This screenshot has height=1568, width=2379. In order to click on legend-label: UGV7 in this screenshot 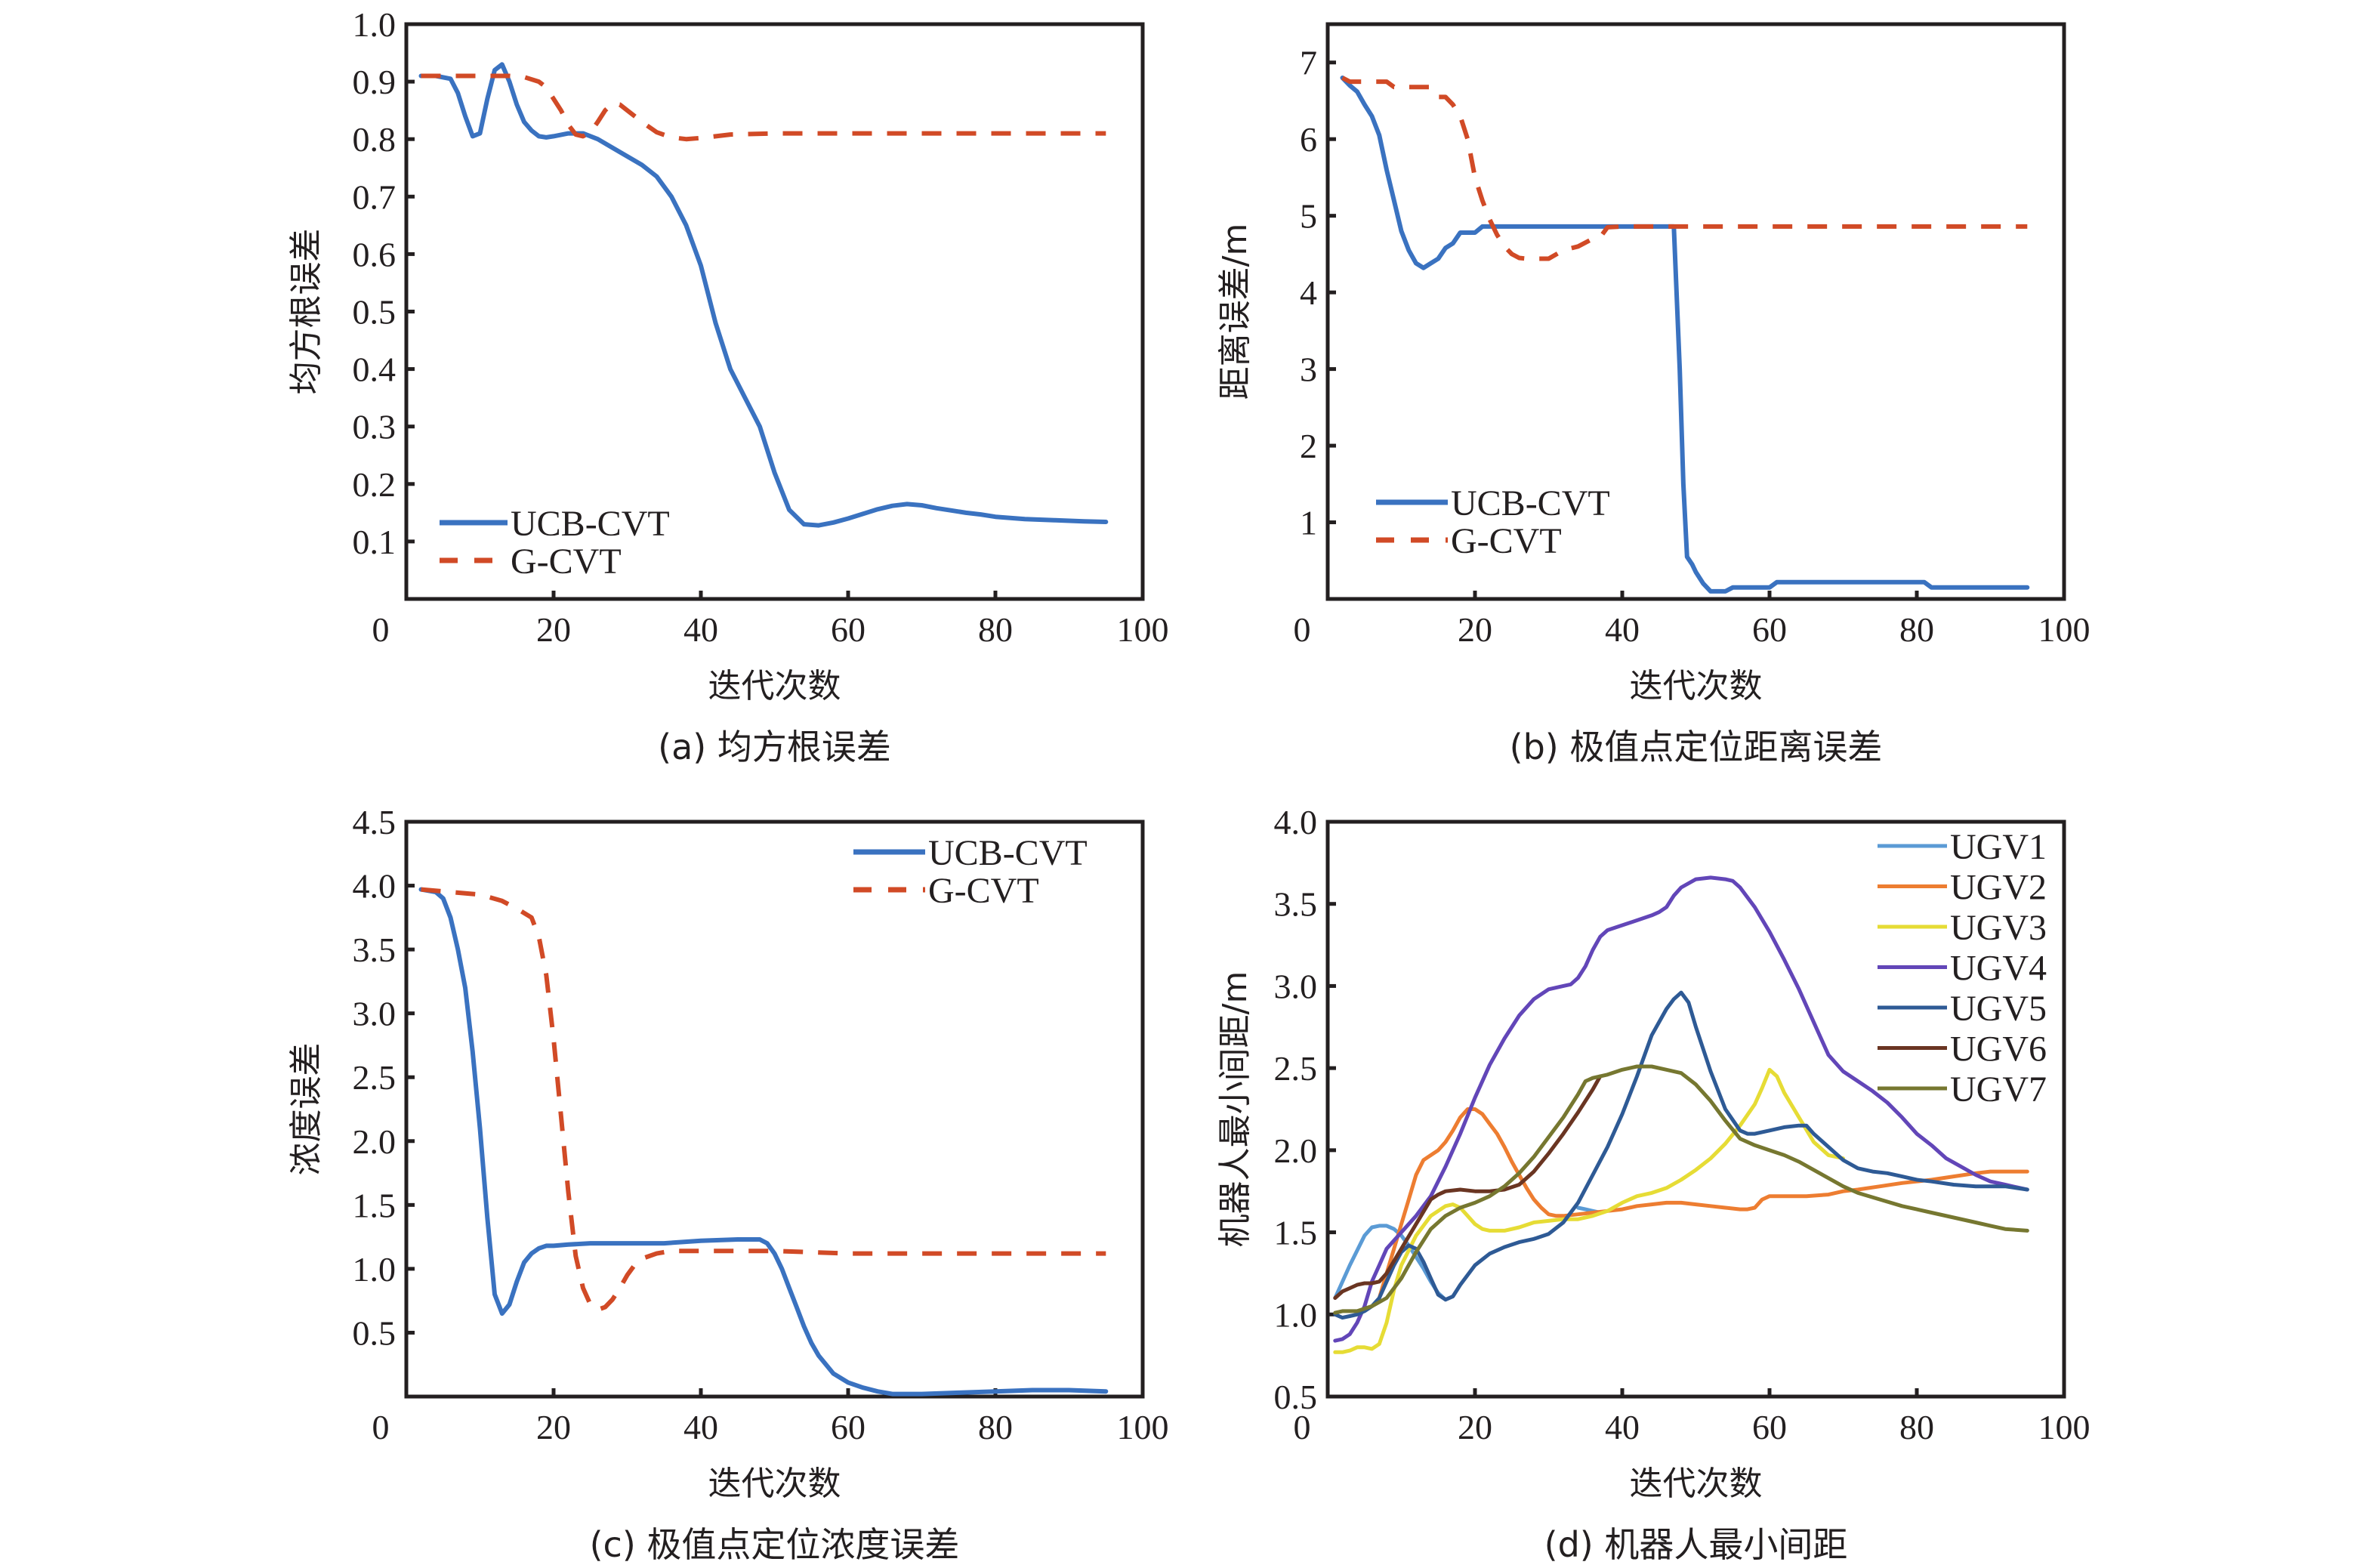, I will do `click(1999, 1090)`.